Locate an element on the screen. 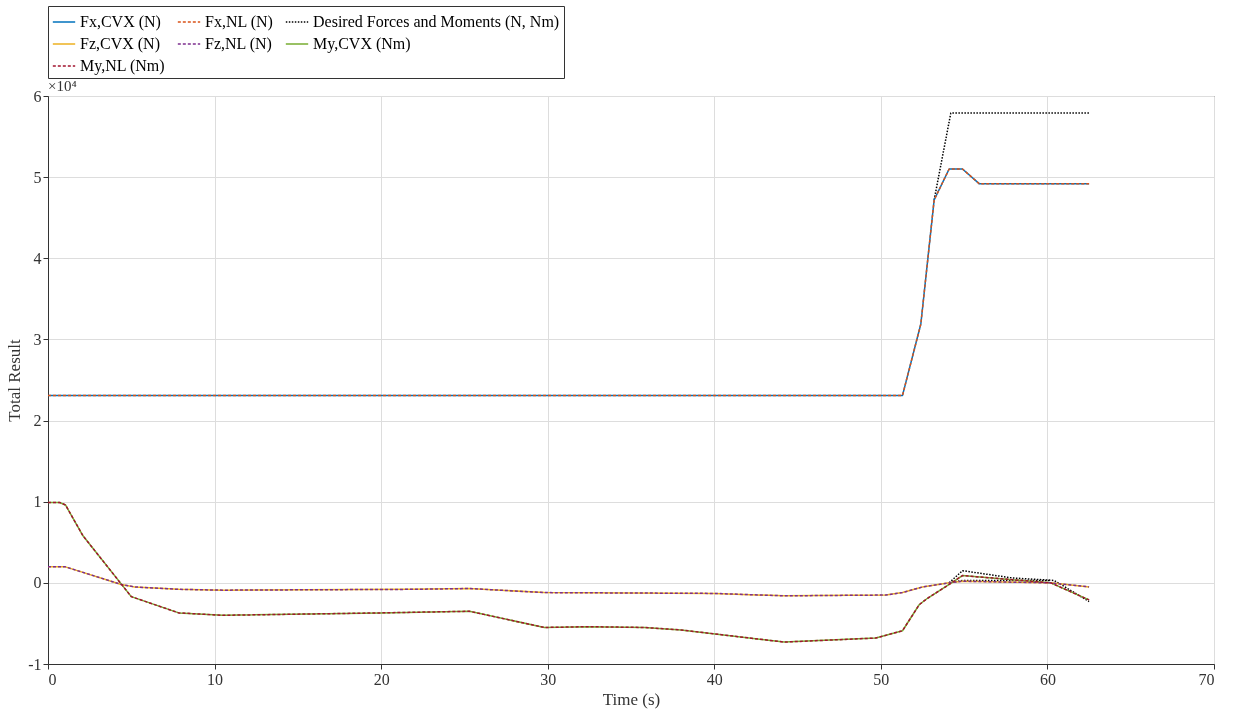 This screenshot has height=722, width=1243. y-axis-title: Total Result is located at coordinates (15, 380).